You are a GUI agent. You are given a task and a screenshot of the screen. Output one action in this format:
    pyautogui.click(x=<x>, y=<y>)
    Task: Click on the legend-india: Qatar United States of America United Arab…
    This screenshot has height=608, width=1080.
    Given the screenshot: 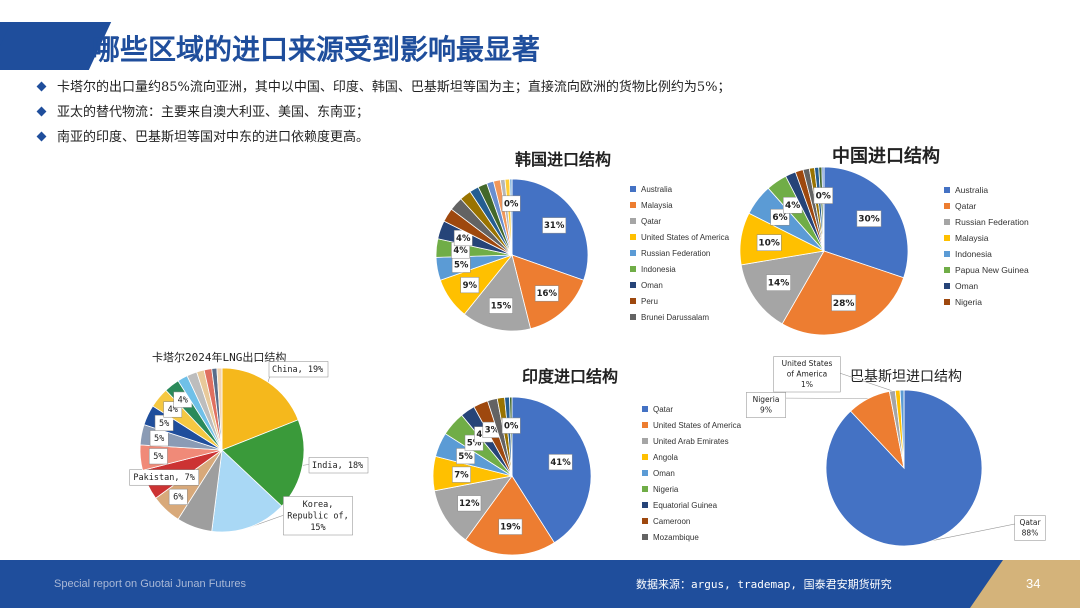 What is the action you would take?
    pyautogui.click(x=691, y=474)
    